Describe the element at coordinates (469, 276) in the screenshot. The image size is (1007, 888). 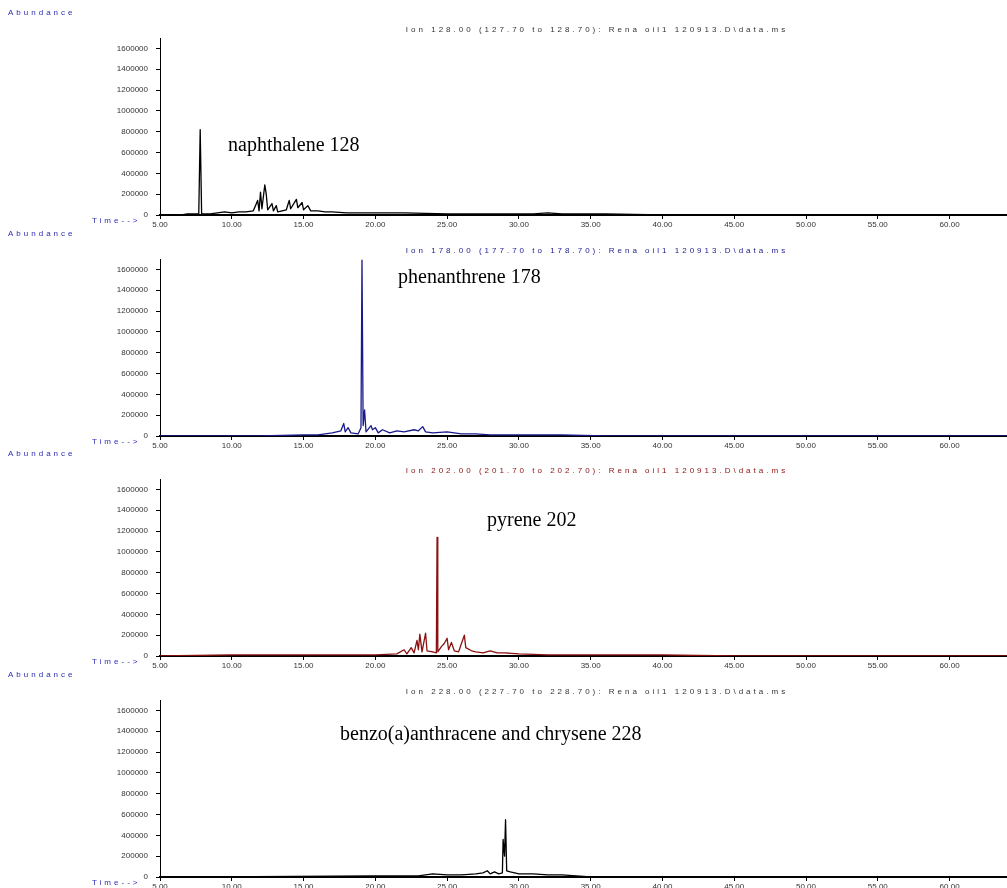
I see `annotation: phenanthrene 178` at that location.